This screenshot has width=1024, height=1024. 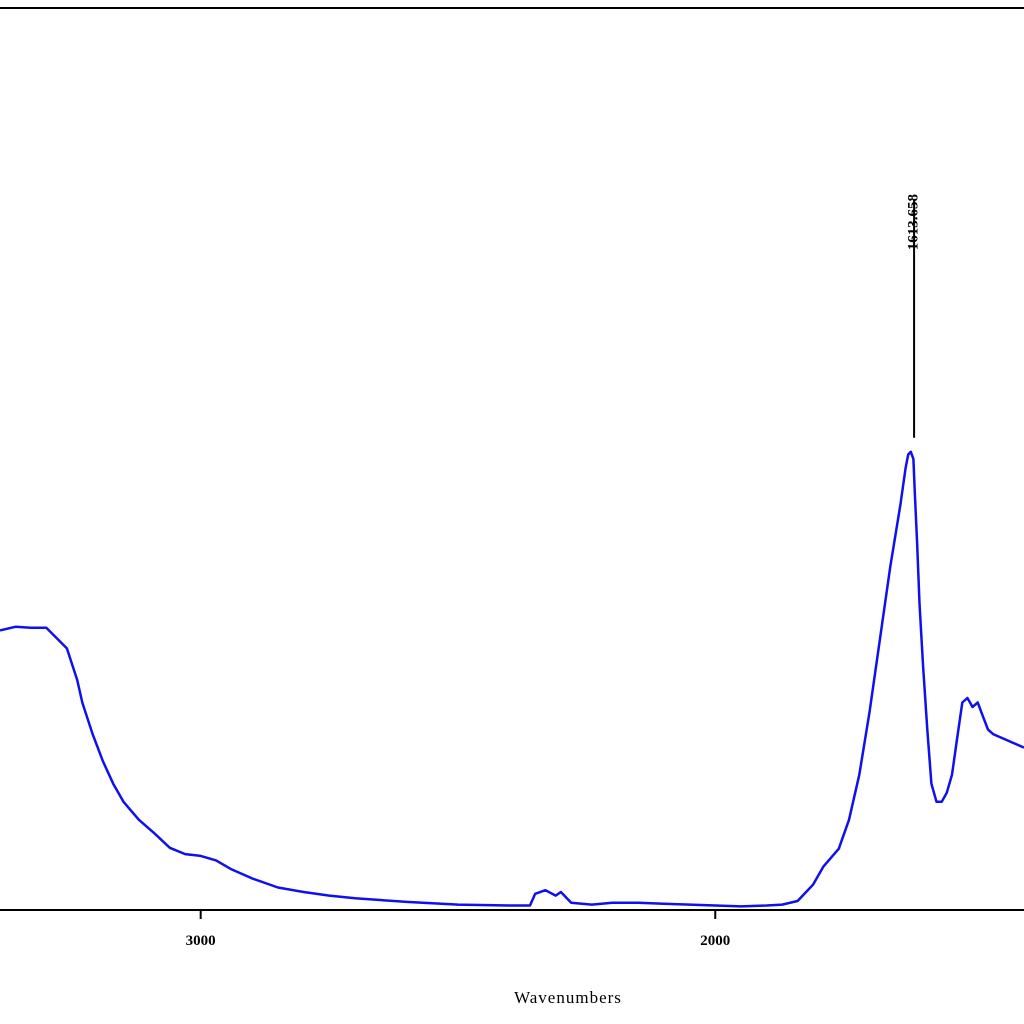 What do you see at coordinates (458, 929) in the screenshot?
I see `x-axis-ticks: 3000 2000` at bounding box center [458, 929].